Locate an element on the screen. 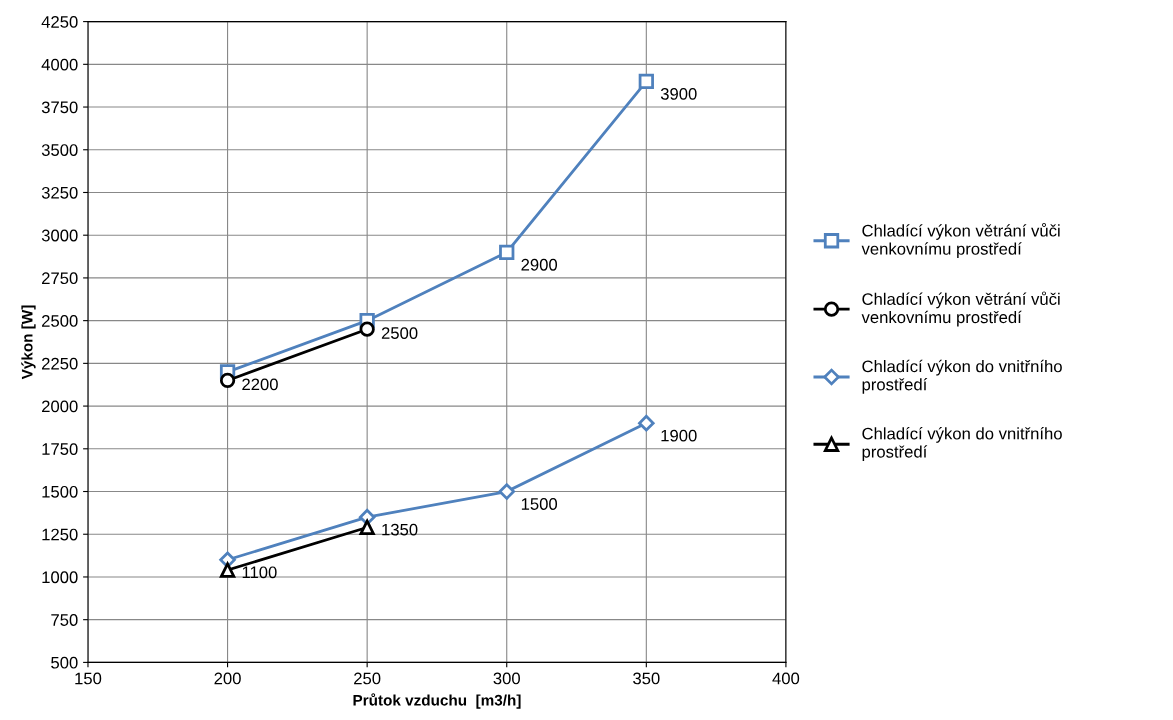 The image size is (1173, 720). y-tick-label: 4250 is located at coordinates (59, 22).